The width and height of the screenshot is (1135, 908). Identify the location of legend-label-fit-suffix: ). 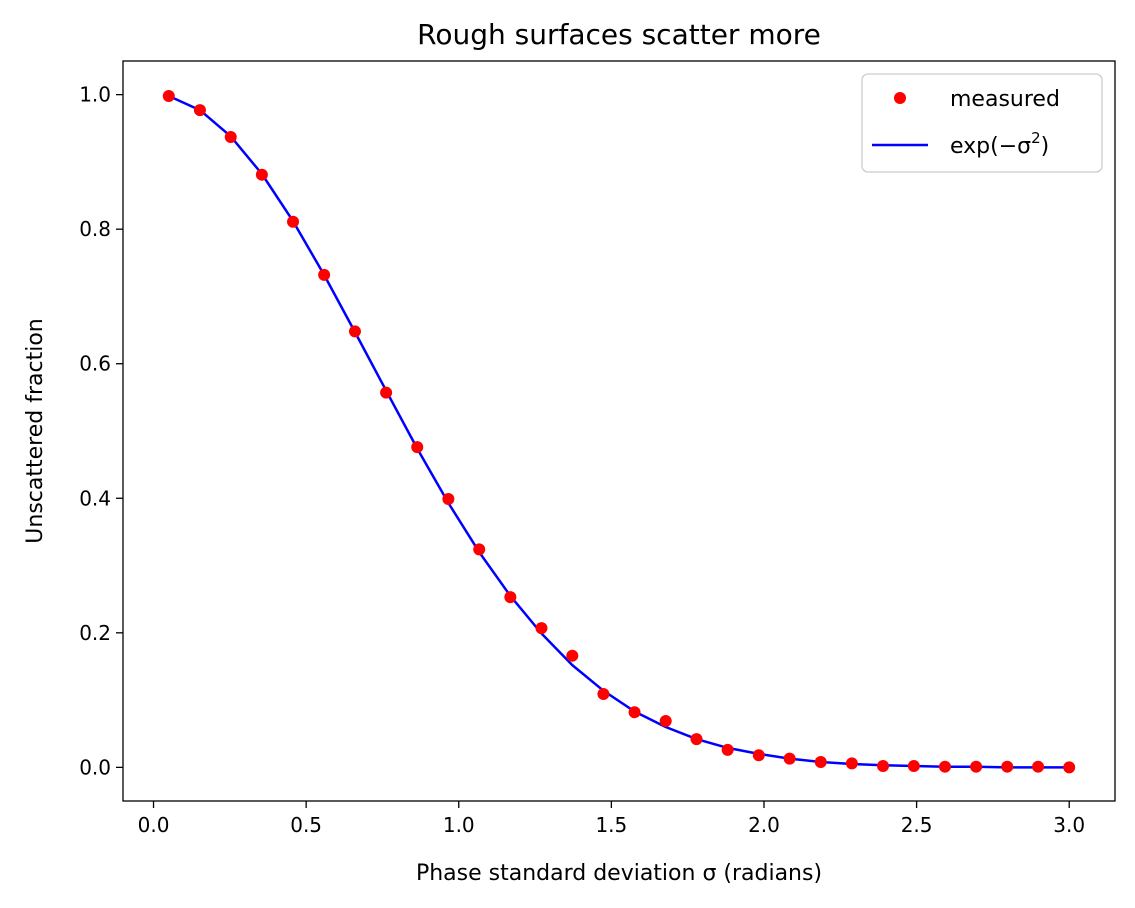
(1045, 146).